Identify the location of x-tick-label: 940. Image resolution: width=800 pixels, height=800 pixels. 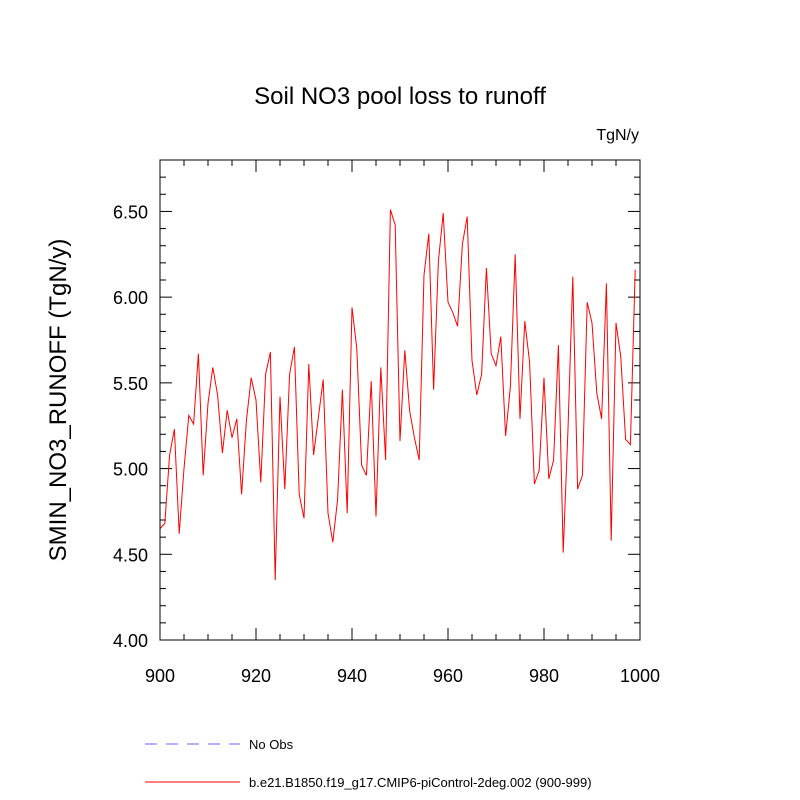
(352, 676).